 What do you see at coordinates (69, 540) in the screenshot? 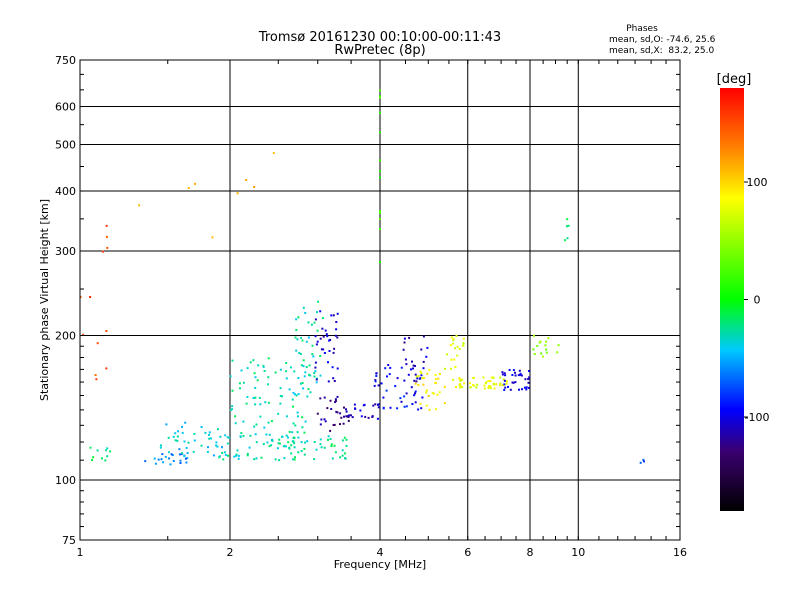
I see `y-tick-label: 75` at bounding box center [69, 540].